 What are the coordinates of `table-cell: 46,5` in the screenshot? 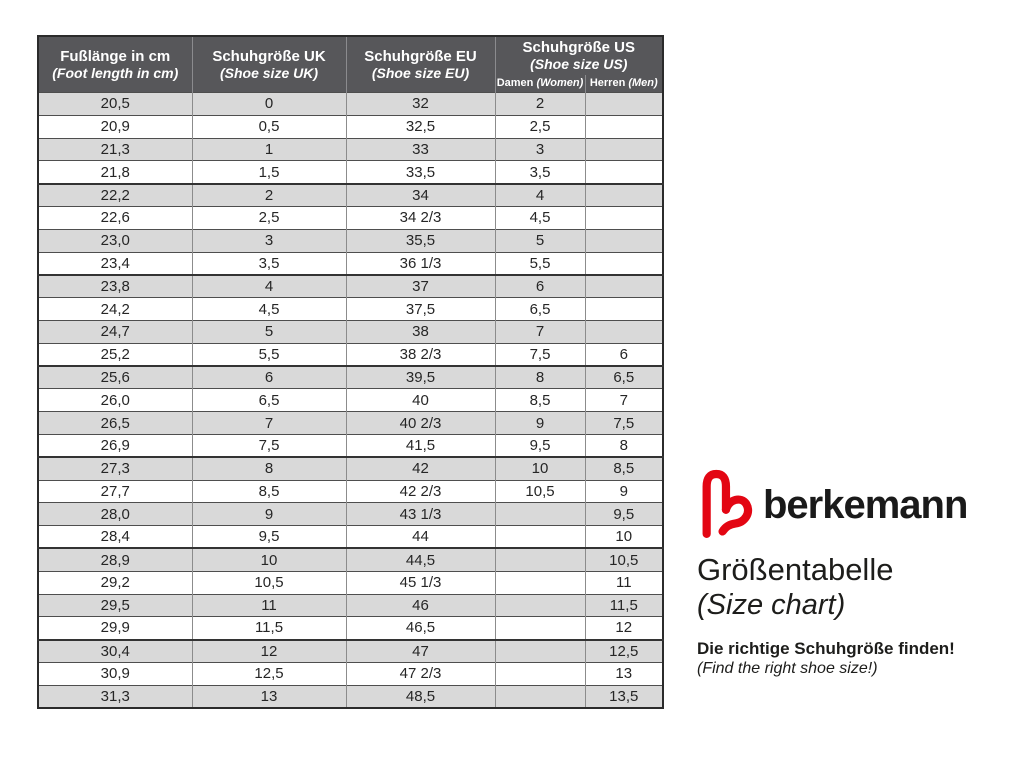 It's located at (420, 628).